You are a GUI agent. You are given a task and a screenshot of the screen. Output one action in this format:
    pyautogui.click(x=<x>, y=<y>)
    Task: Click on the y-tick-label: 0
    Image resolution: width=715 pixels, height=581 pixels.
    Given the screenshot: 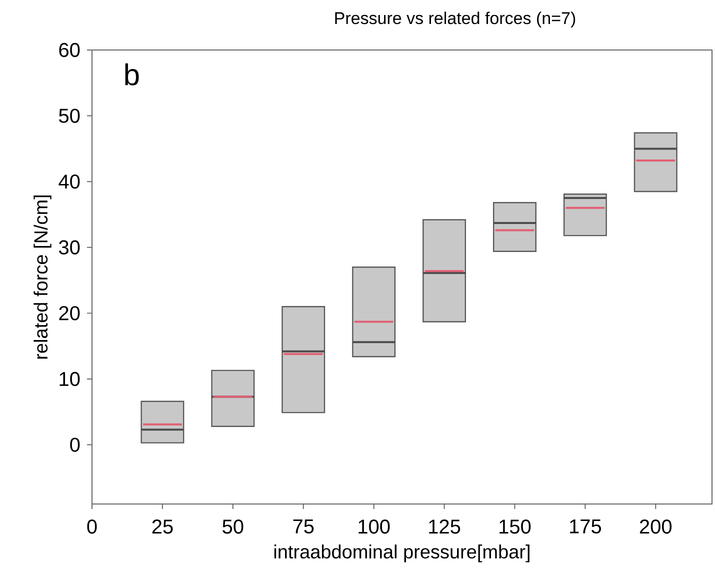 What is the action you would take?
    pyautogui.click(x=75, y=445)
    